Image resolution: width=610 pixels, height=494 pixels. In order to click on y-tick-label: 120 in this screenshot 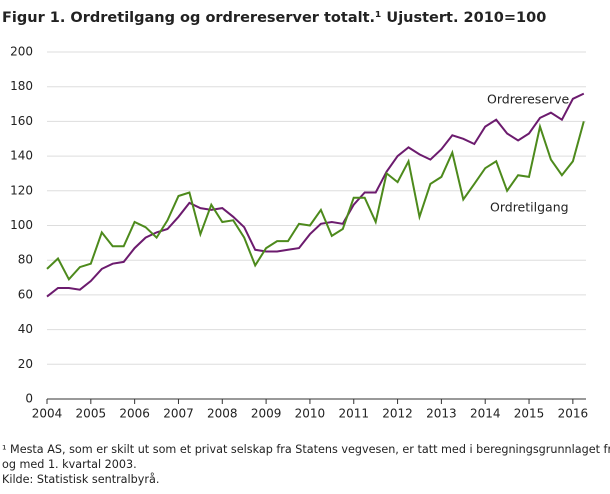, I will do `click(21, 190)`.